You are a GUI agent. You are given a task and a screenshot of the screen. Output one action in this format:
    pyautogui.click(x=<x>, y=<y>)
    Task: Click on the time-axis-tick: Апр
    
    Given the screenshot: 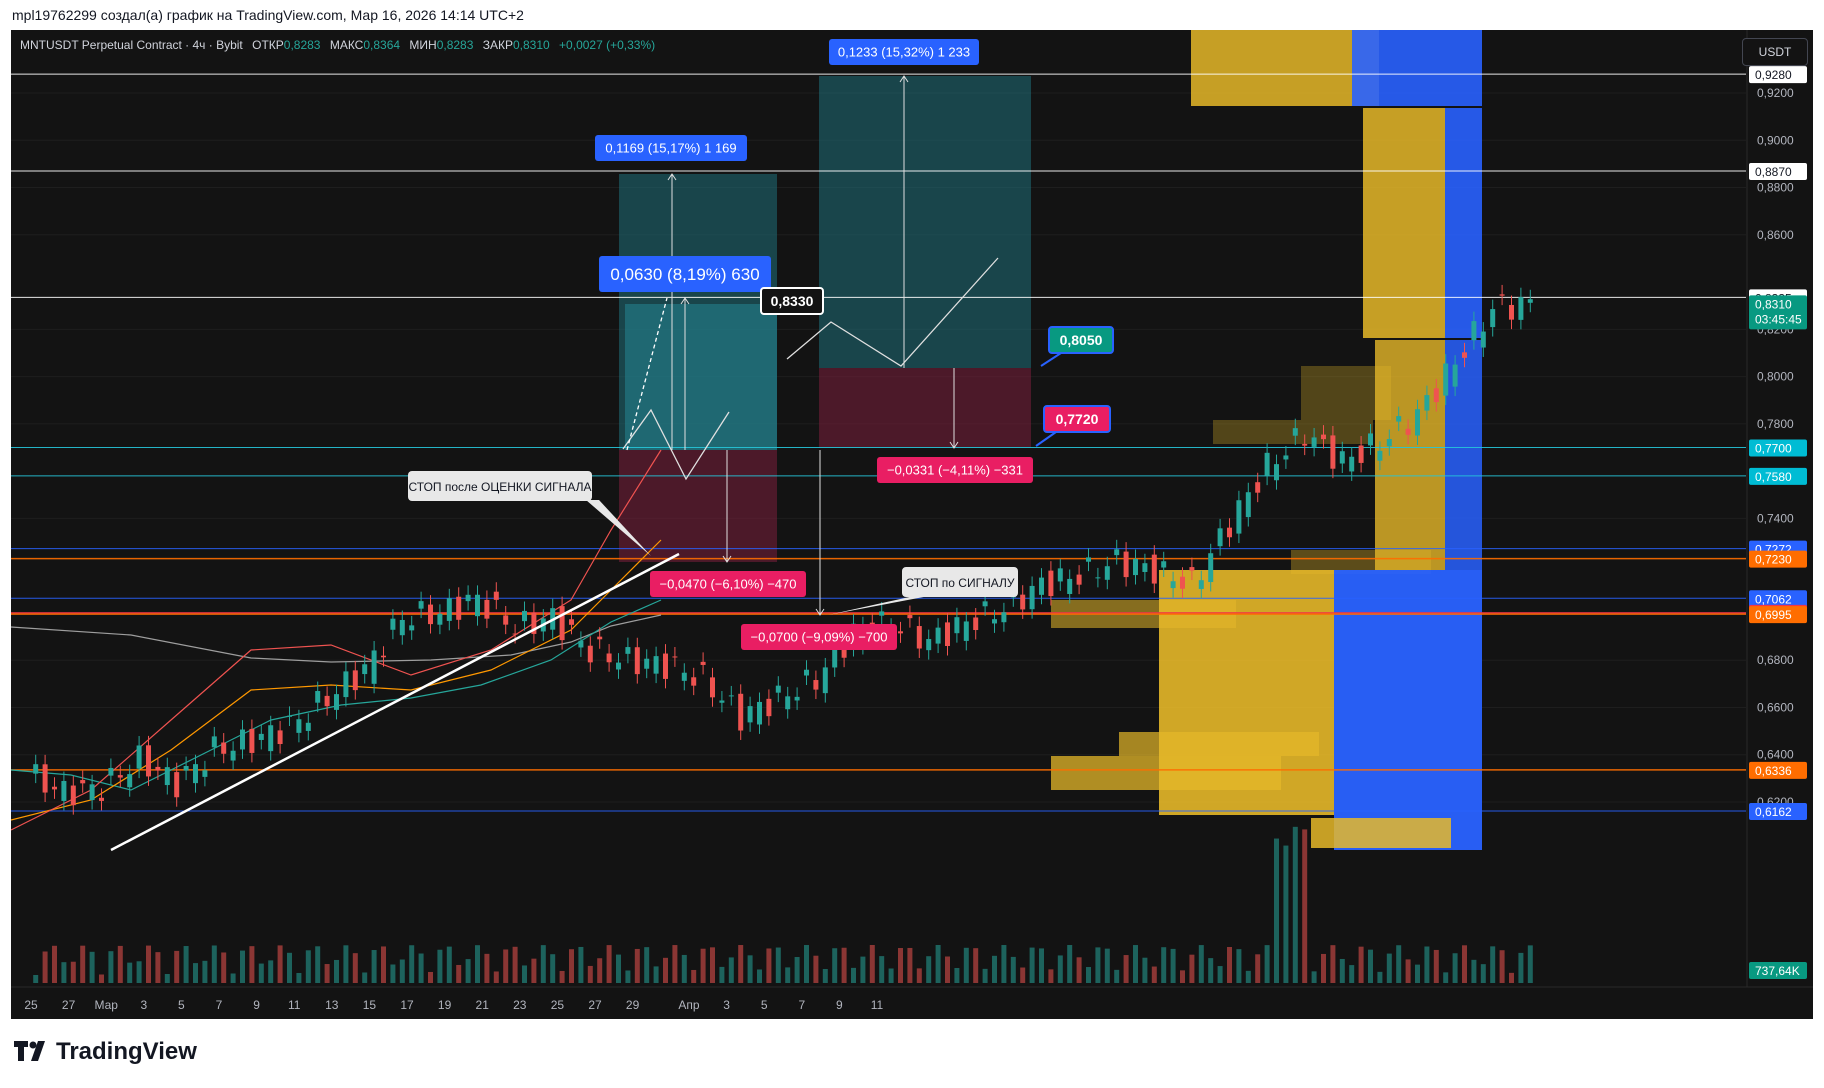 What is the action you would take?
    pyautogui.click(x=689, y=1005)
    